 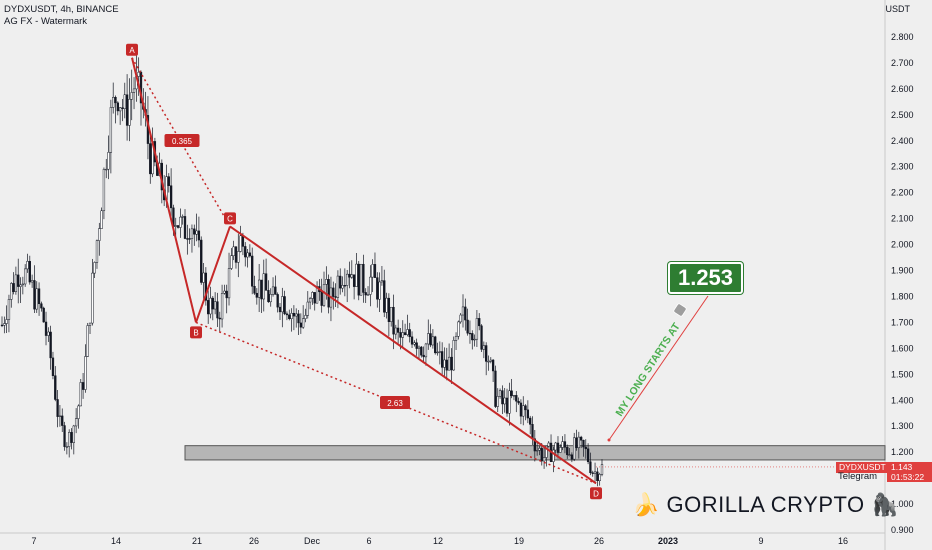 What do you see at coordinates (197, 541) in the screenshot?
I see `x-tick-label: 21` at bounding box center [197, 541].